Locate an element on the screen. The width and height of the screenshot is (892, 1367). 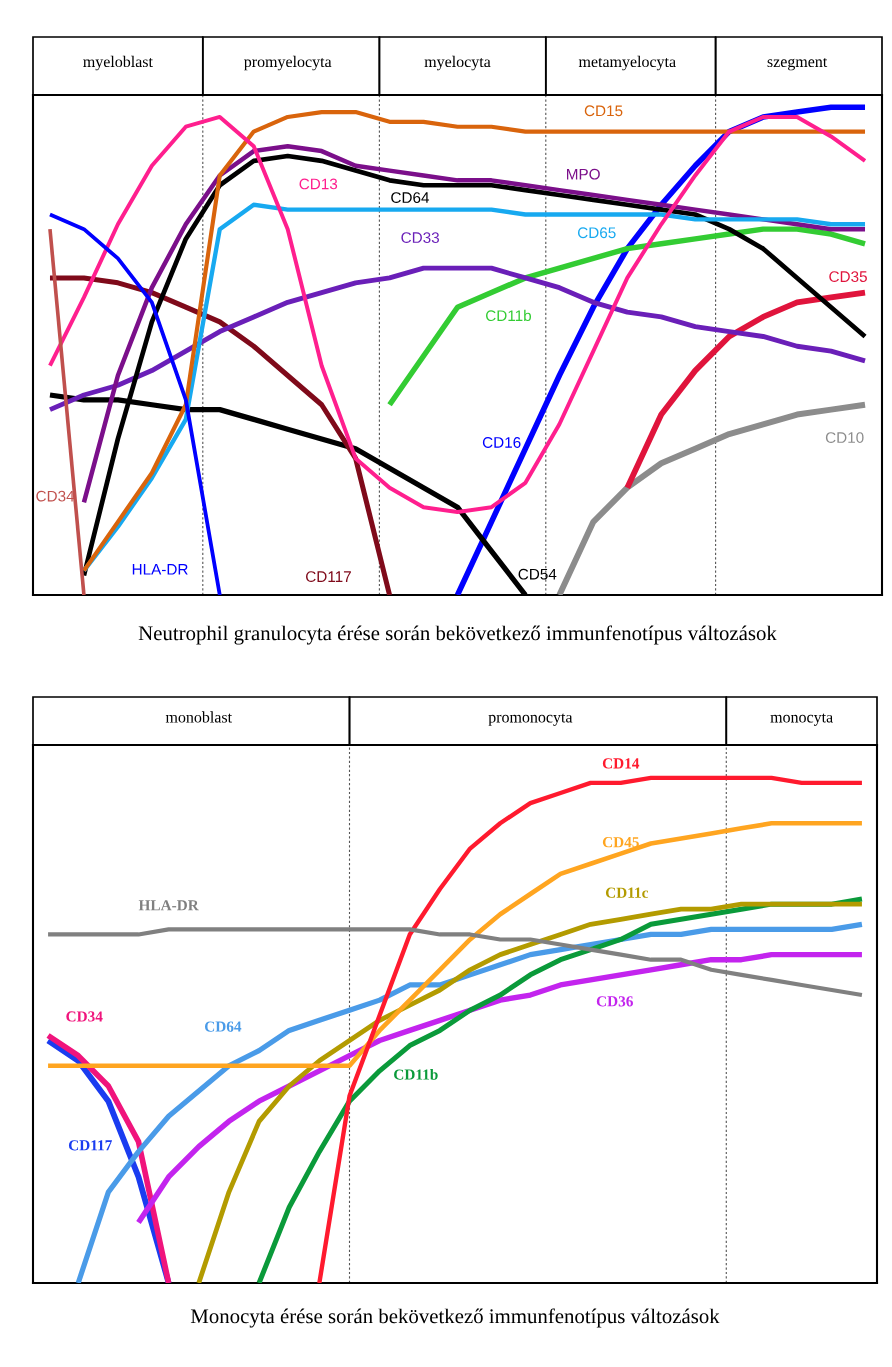
x-tick-label: metamyelocyta is located at coordinates (627, 63).